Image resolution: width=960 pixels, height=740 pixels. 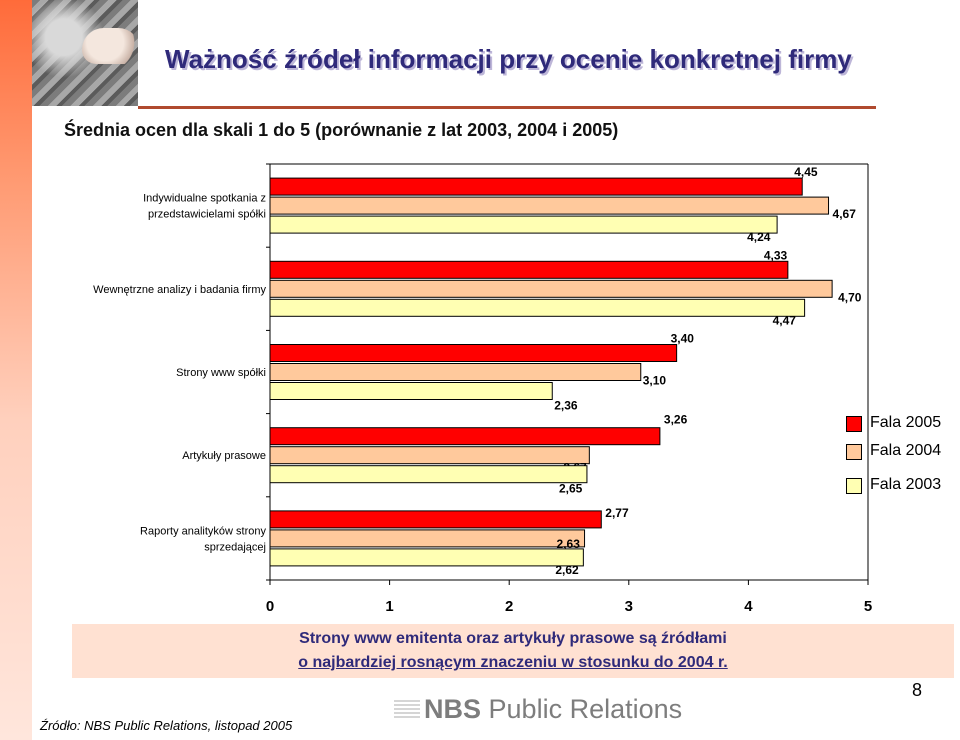 I want to click on x-tick-label: 2, so click(x=509, y=606).